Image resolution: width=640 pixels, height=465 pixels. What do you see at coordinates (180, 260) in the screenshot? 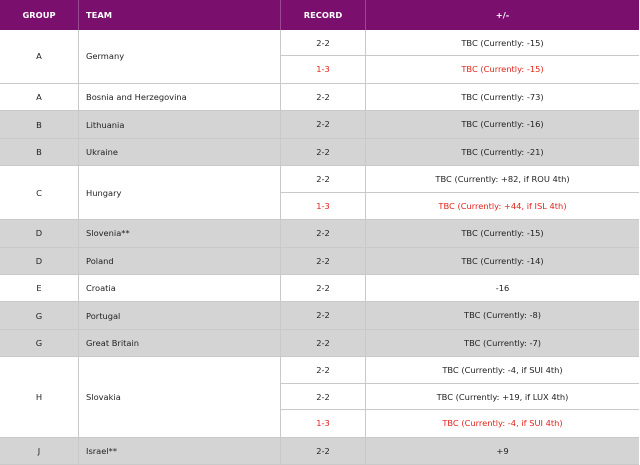
I see `team-cell: Poland` at bounding box center [180, 260].